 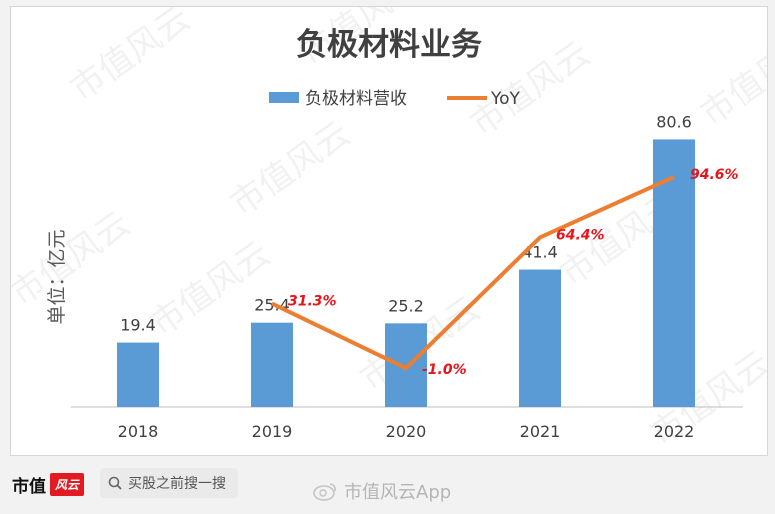 I want to click on search-icon, so click(x=115, y=483).